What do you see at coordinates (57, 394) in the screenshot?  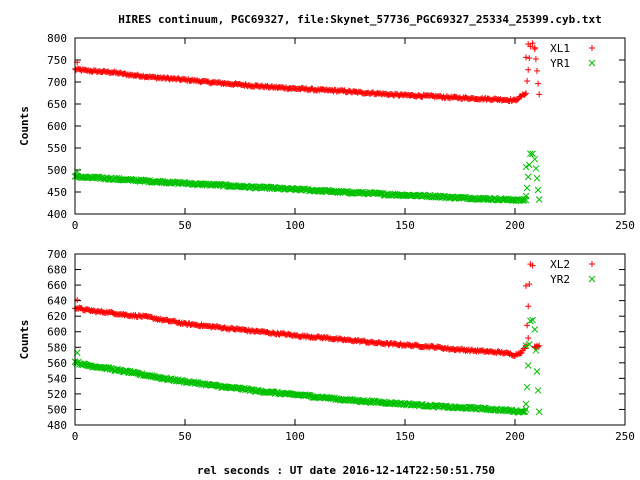 I see `y-tick-label: 520` at bounding box center [57, 394].